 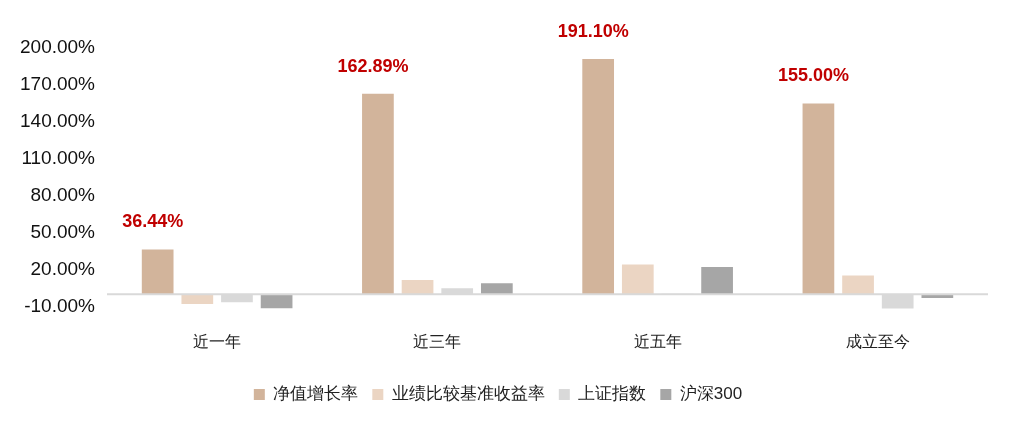 I want to click on legend-label: 净值增长率, so click(x=316, y=394).